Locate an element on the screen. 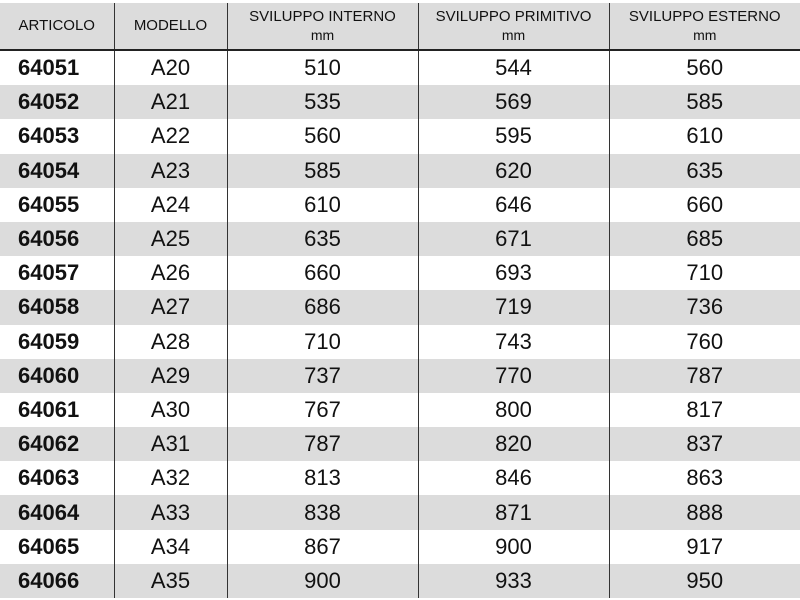 The width and height of the screenshot is (800, 600). modello-cell: A28 is located at coordinates (170, 341).